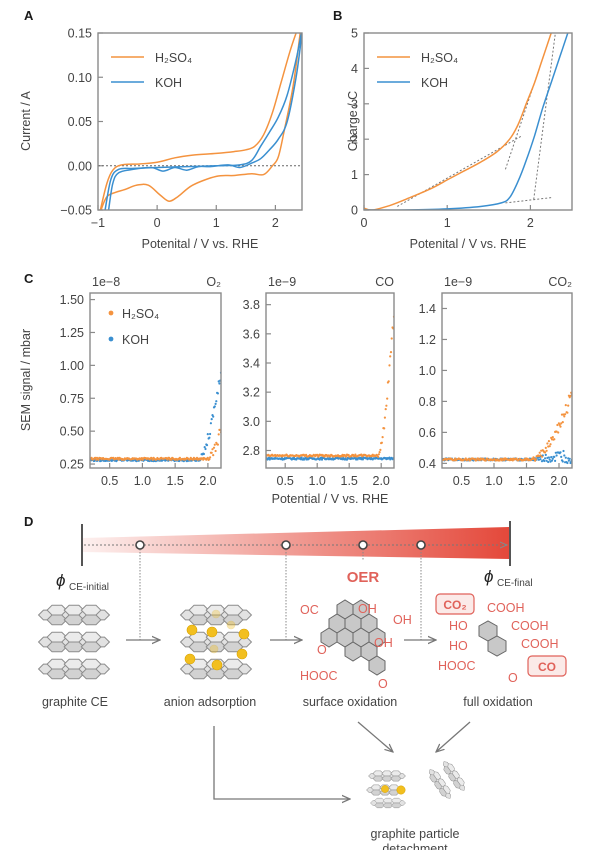 Image resolution: width=606 pixels, height=850 pixels. Describe the element at coordinates (28, 521) in the screenshot. I see `panel-label-d: D` at that location.